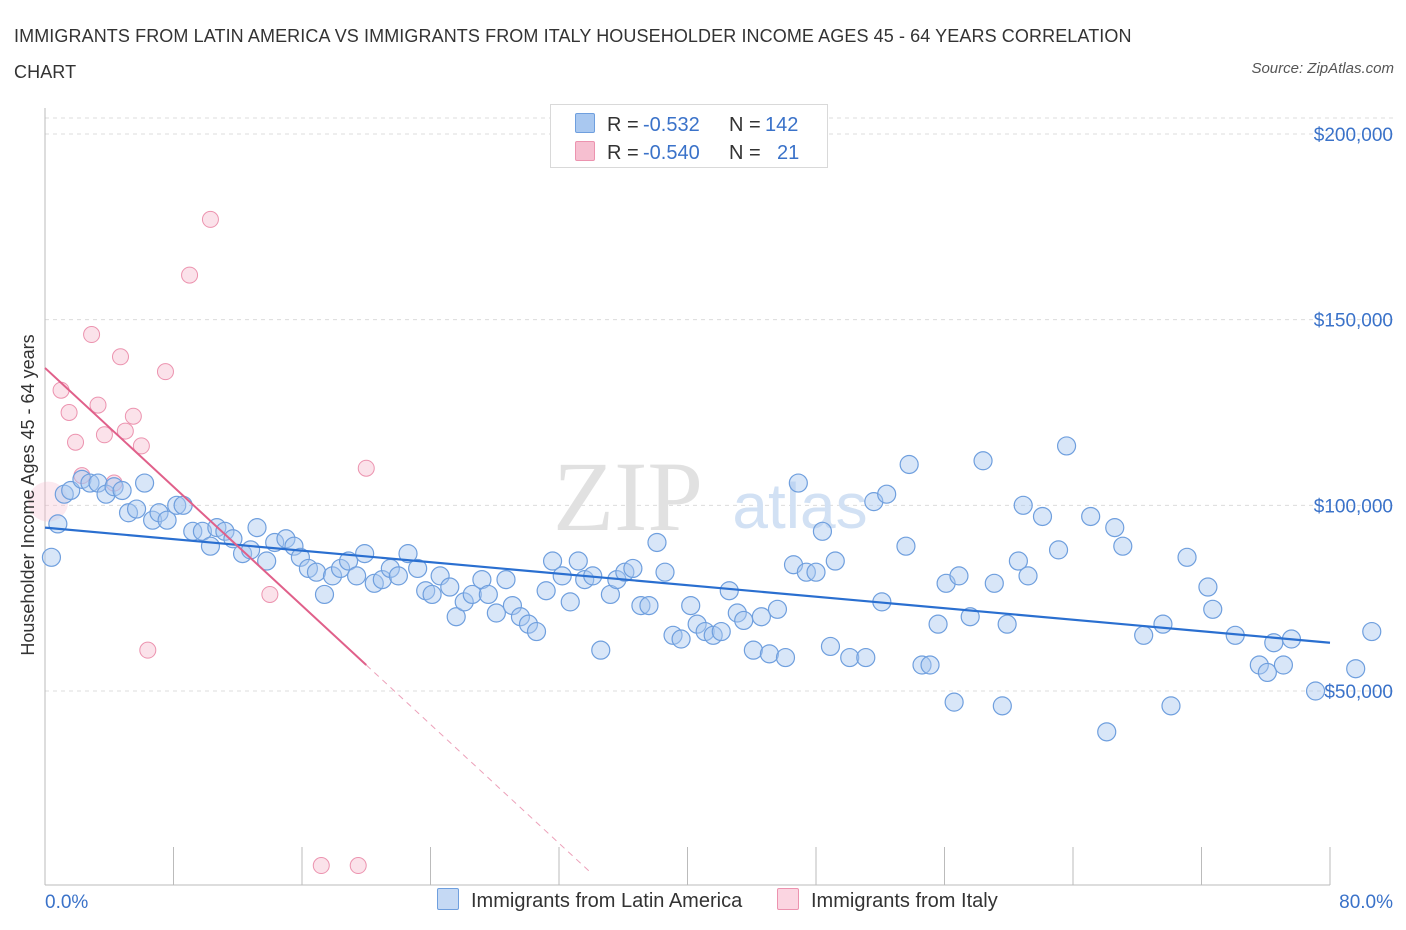 The image size is (1406, 930). What do you see at coordinates (788, 899) in the screenshot?
I see `bottom-legend-swatch-pink` at bounding box center [788, 899].